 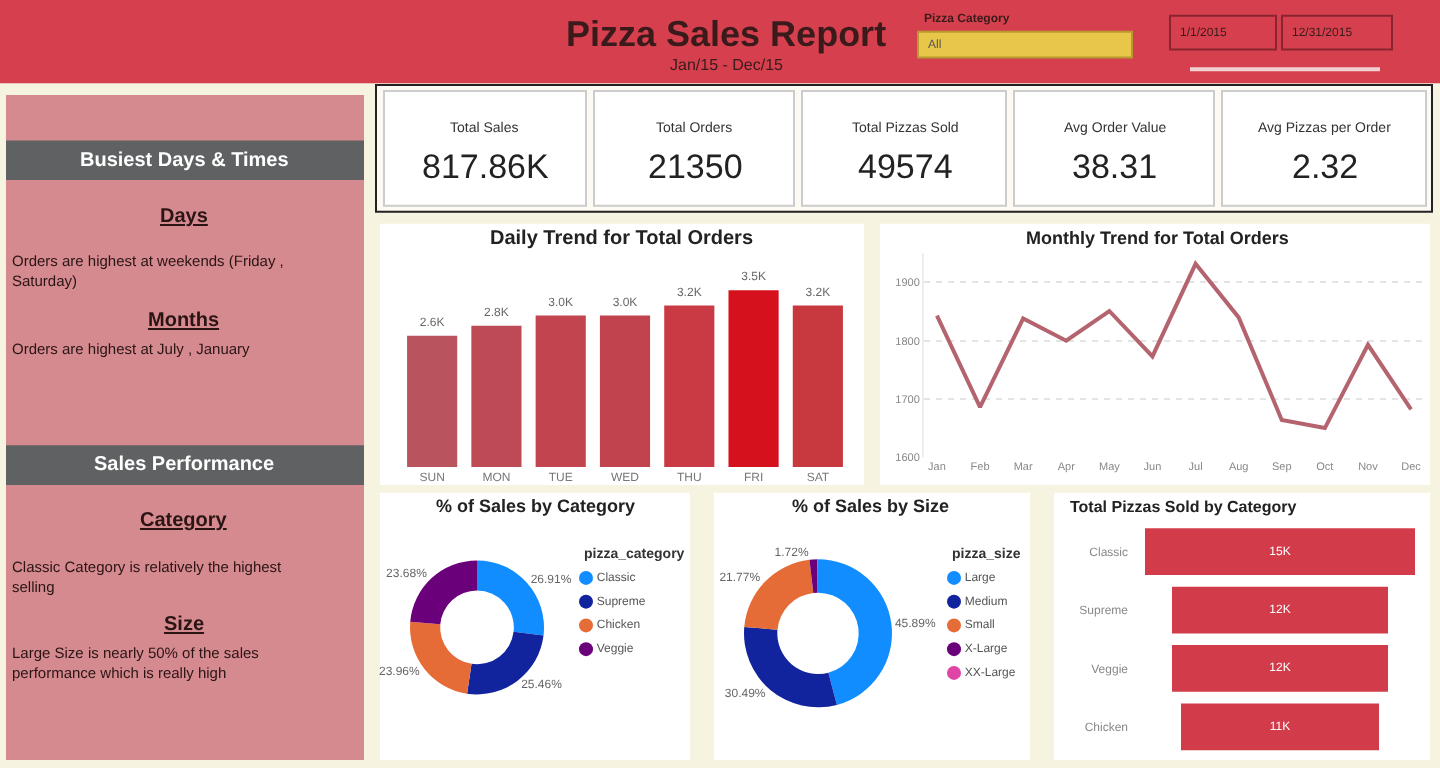 I want to click on chart-title: Daily Trend for Total Orders, so click(x=622, y=239).